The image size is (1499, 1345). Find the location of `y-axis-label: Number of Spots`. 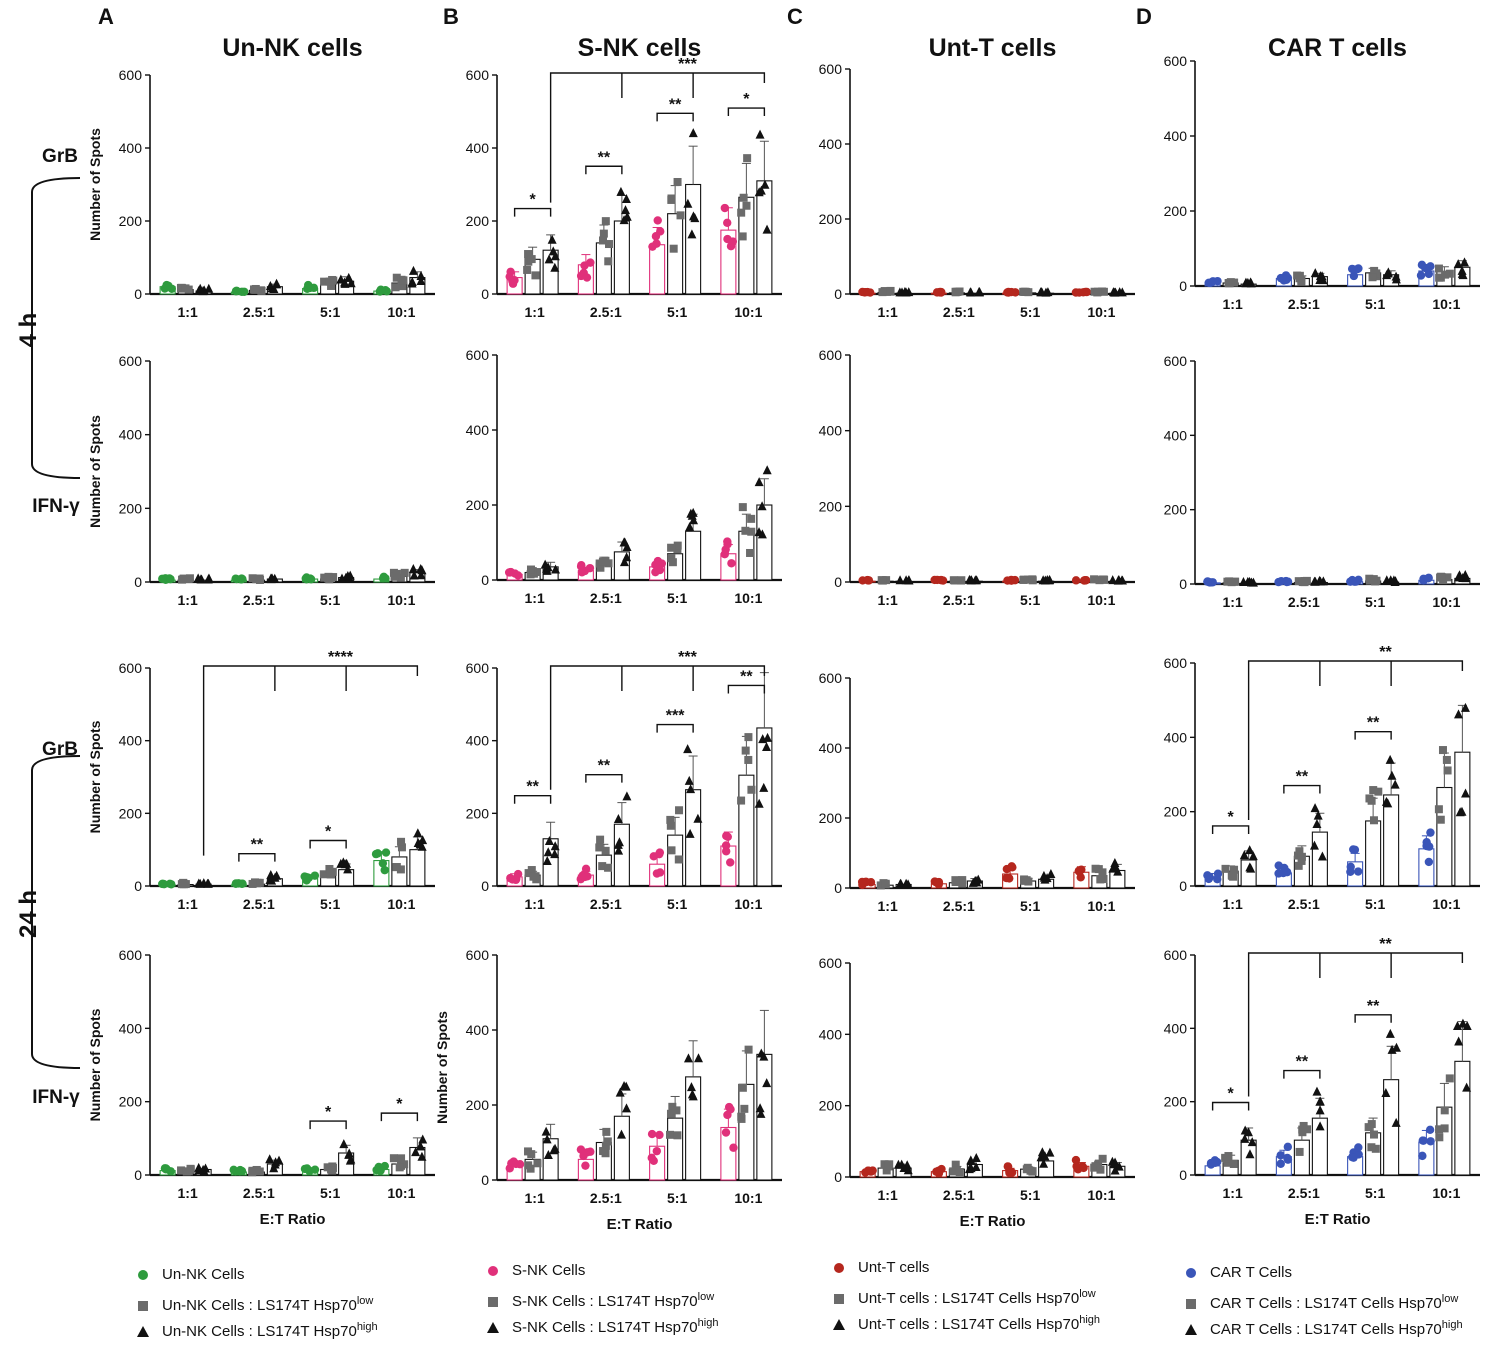

y-axis-label: Number of Spots is located at coordinates (95, 184).